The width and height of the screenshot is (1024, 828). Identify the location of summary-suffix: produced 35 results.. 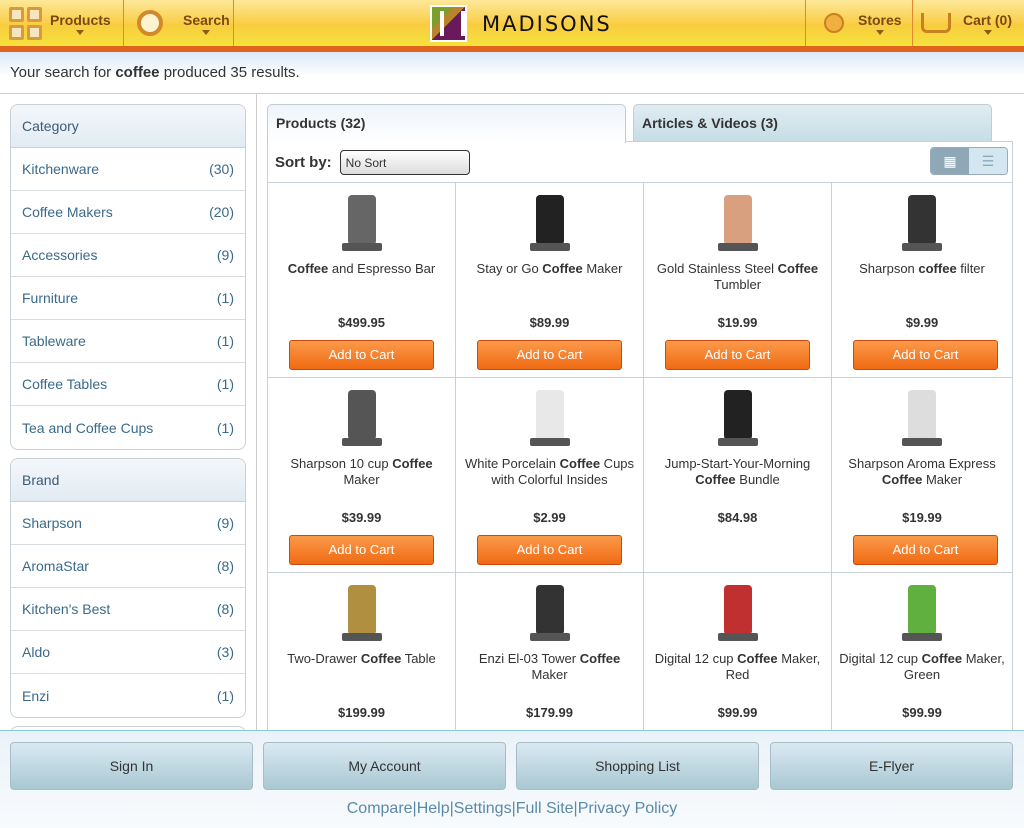
(229, 72).